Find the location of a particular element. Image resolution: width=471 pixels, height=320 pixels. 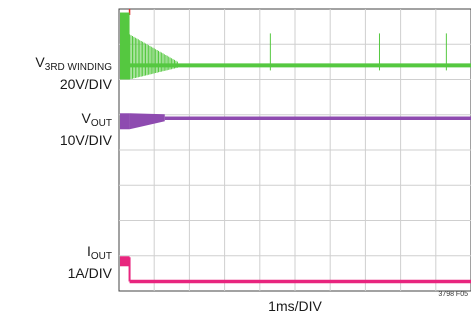

trace-label-iout: IOUT 1A/DIV is located at coordinates (90, 262).